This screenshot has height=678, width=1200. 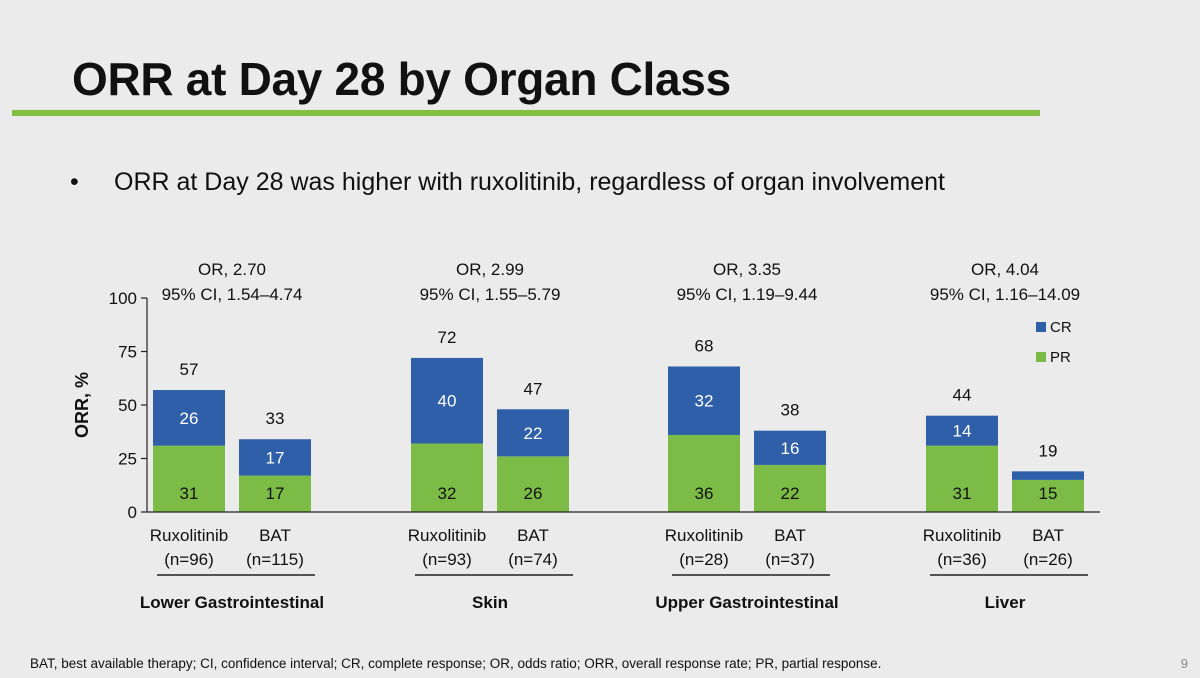 I want to click on arm-n-label: (n=28), so click(x=704, y=559).